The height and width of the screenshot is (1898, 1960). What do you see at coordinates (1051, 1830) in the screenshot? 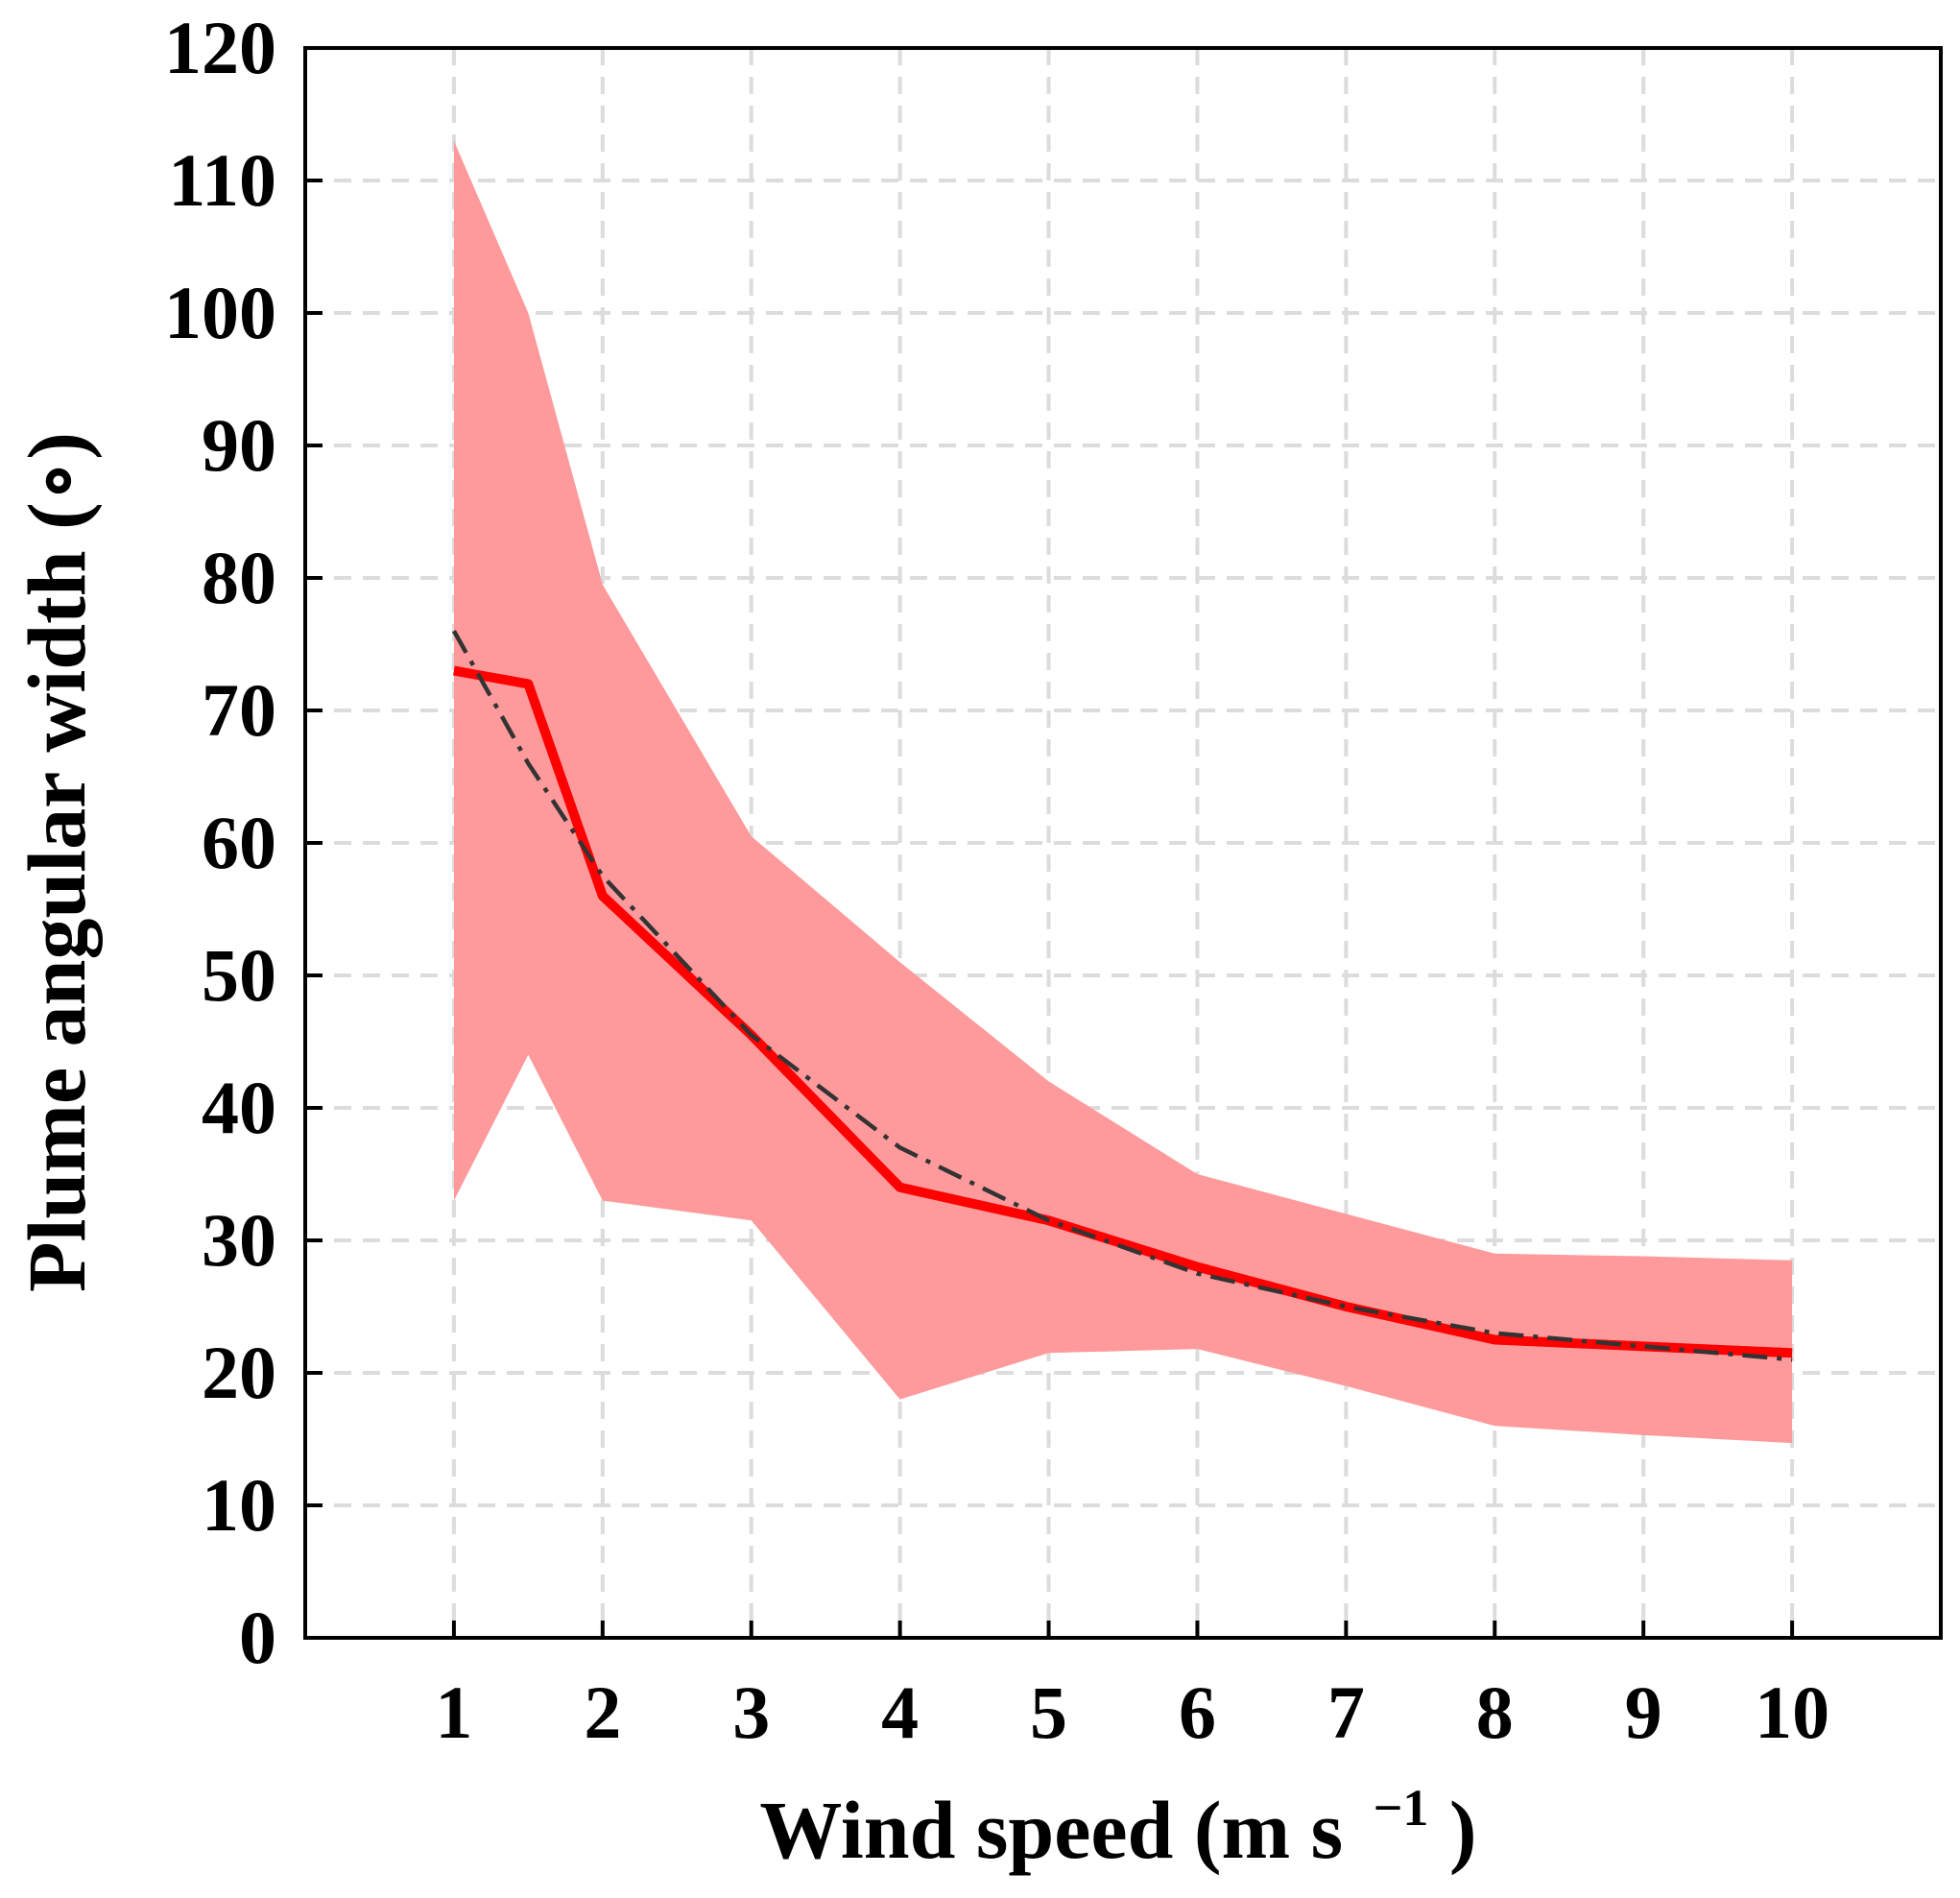
I see `x-axis-label-main: Wind speed (m s` at bounding box center [1051, 1830].